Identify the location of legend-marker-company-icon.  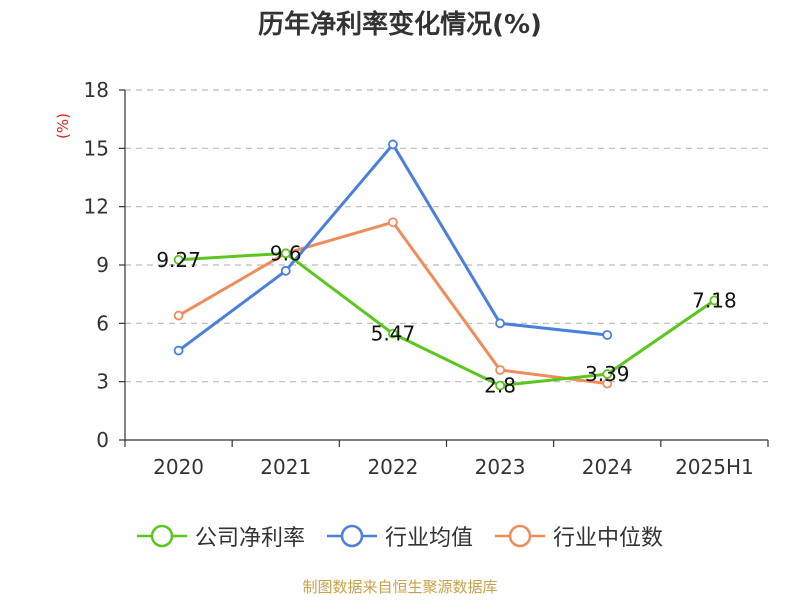
(161, 536).